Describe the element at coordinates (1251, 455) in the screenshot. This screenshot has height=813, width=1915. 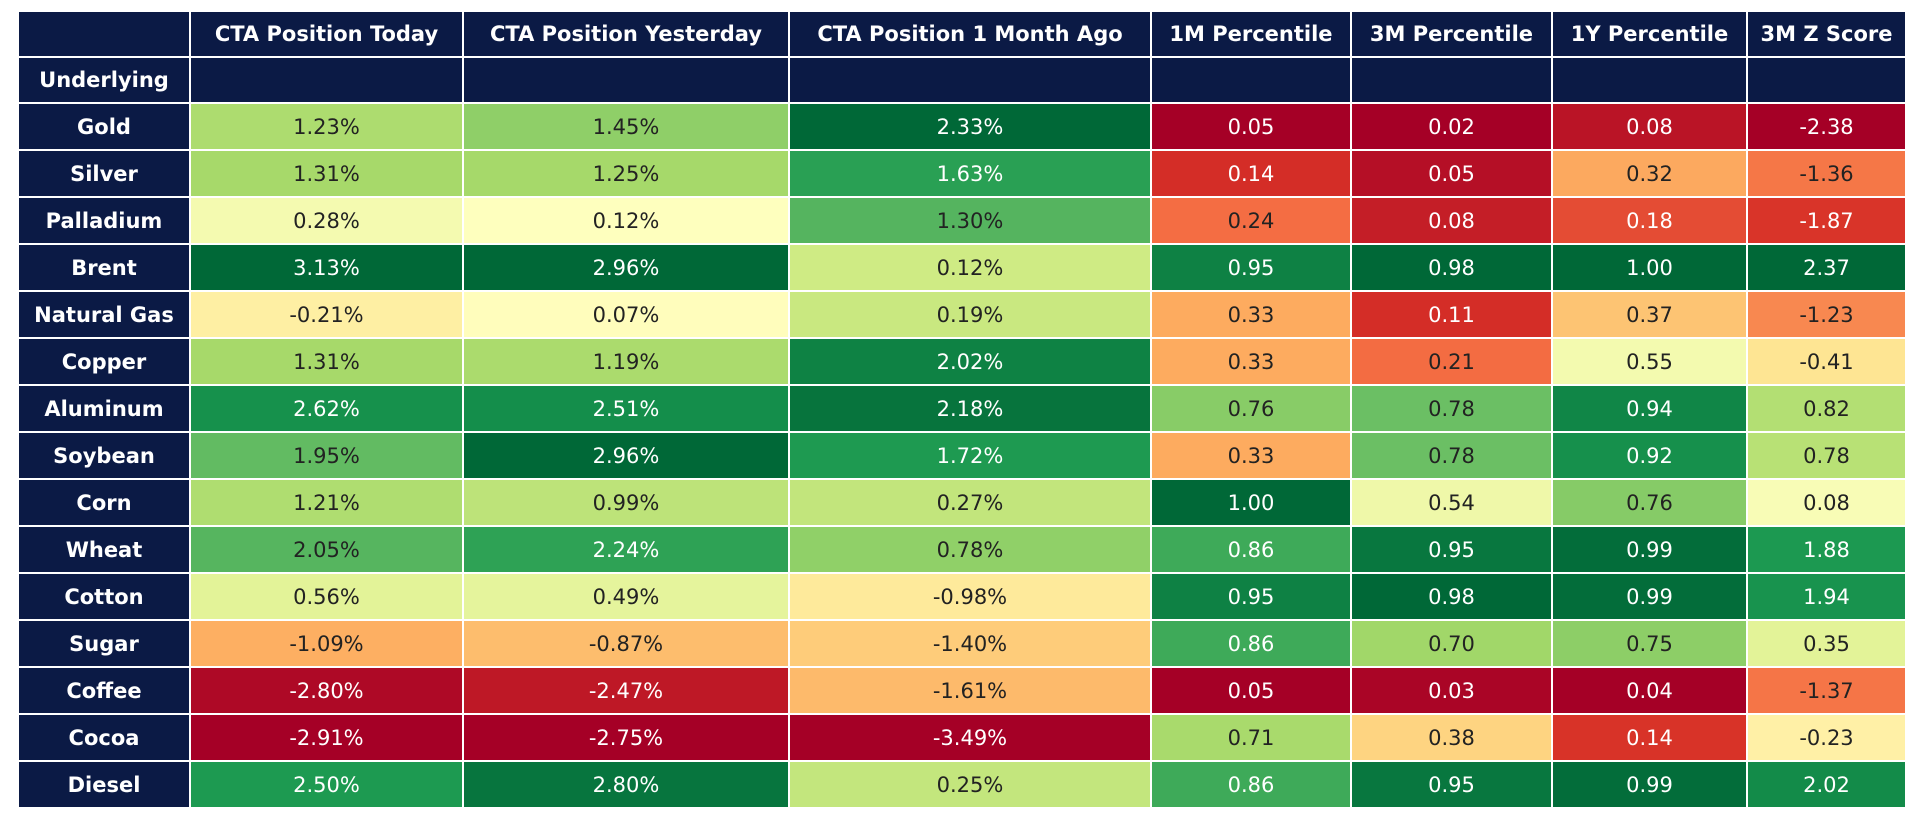
I see `cell: 0.33` at that location.